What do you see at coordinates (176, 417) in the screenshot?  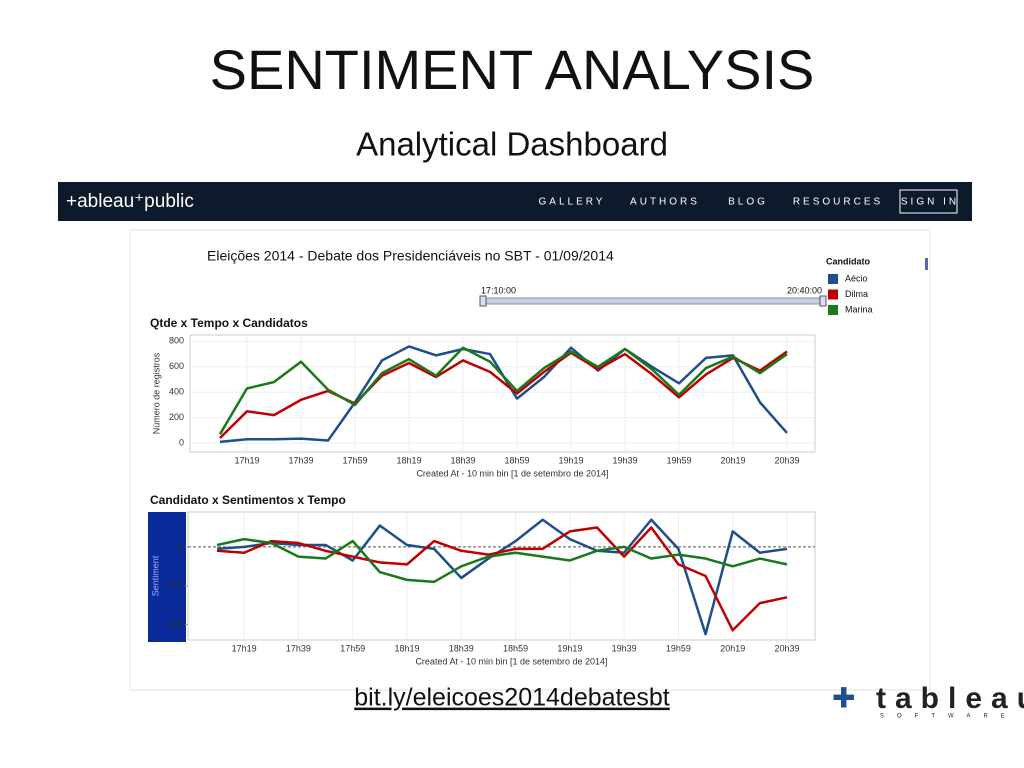 I see `y-tick-label: 200` at bounding box center [176, 417].